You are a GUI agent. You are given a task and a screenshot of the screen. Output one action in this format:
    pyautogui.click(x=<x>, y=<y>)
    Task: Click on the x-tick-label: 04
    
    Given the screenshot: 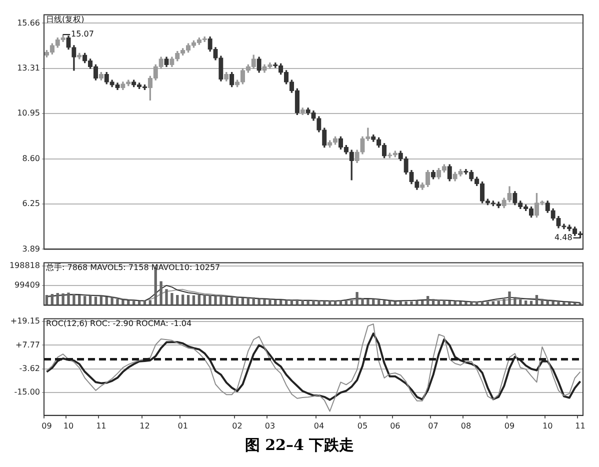 What is the action you would take?
    pyautogui.click(x=319, y=425)
    